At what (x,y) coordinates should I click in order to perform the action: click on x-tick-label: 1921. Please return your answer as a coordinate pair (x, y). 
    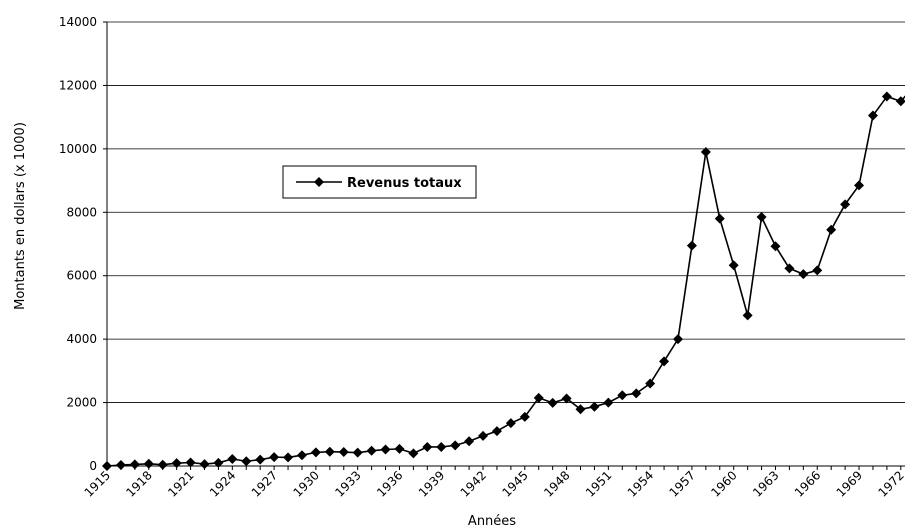
    Looking at the image, I should click on (180, 483).